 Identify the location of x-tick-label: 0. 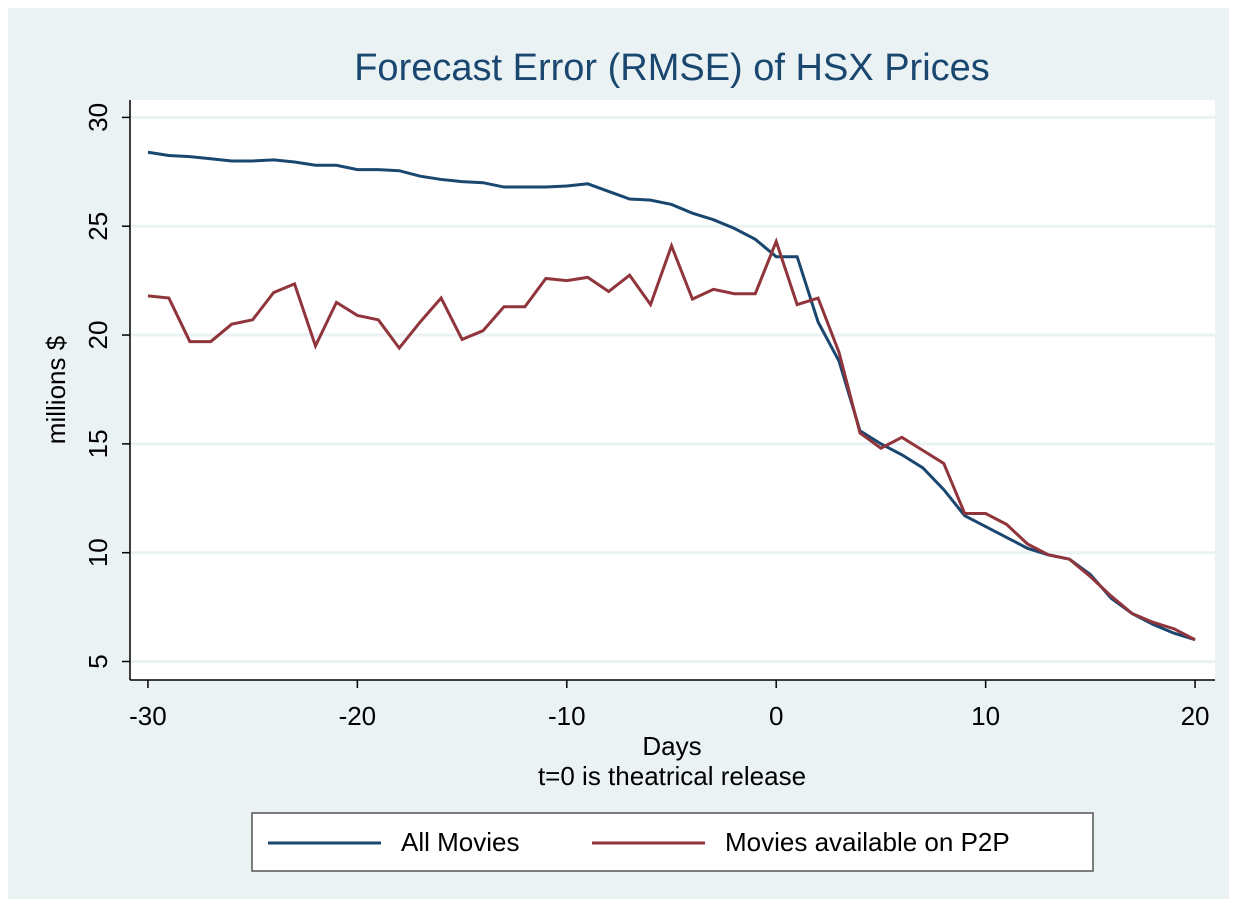
(776, 716).